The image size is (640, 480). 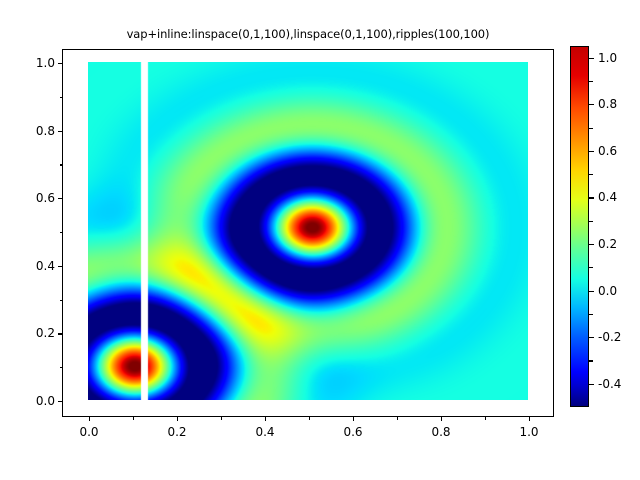 What do you see at coordinates (579, 226) in the screenshot?
I see `colorbar-gradient` at bounding box center [579, 226].